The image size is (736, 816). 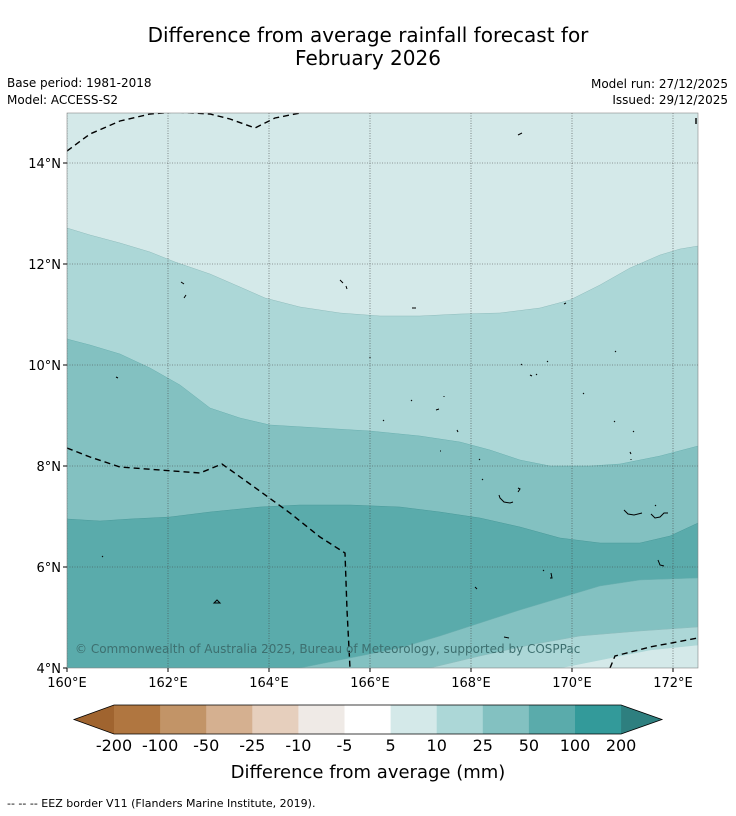 What do you see at coordinates (482, 745) in the screenshot?
I see `colorbar-tick-label: 25` at bounding box center [482, 745].